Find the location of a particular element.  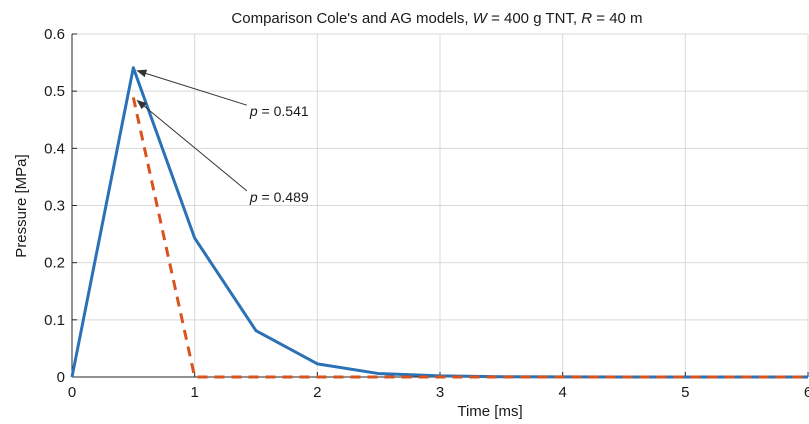

y-tick-label: 0.6 is located at coordinates (54, 34).